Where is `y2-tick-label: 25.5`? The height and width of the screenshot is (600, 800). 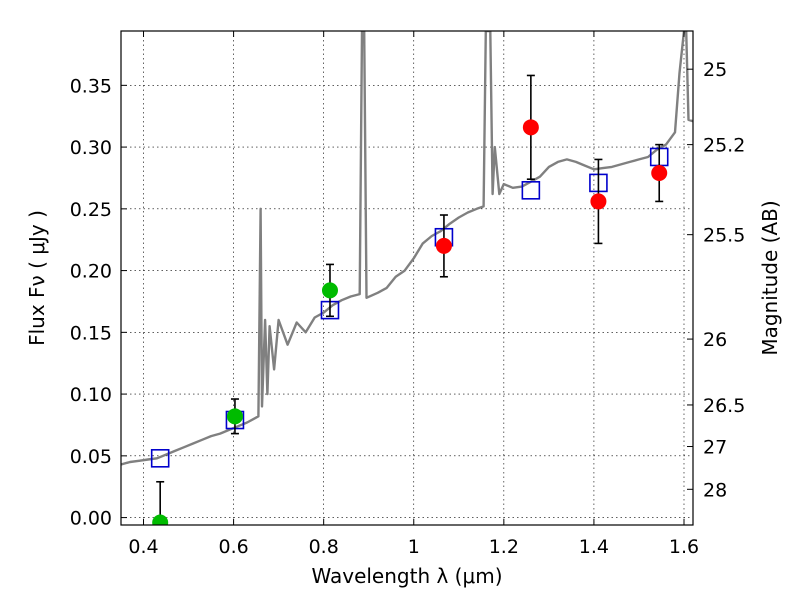 y2-tick-label: 25.5 is located at coordinates (724, 236).